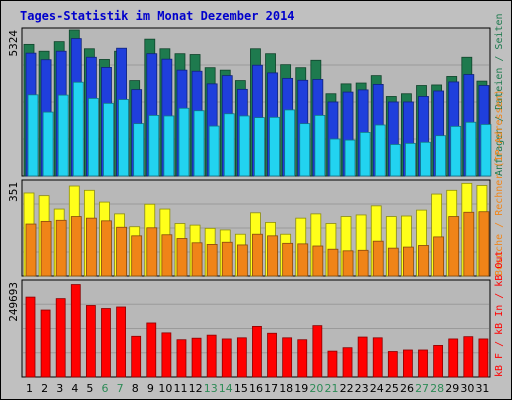 This screenshot has width=512, height=400. Describe the element at coordinates (59, 388) in the screenshot. I see `xtick-day-3: 3` at that location.